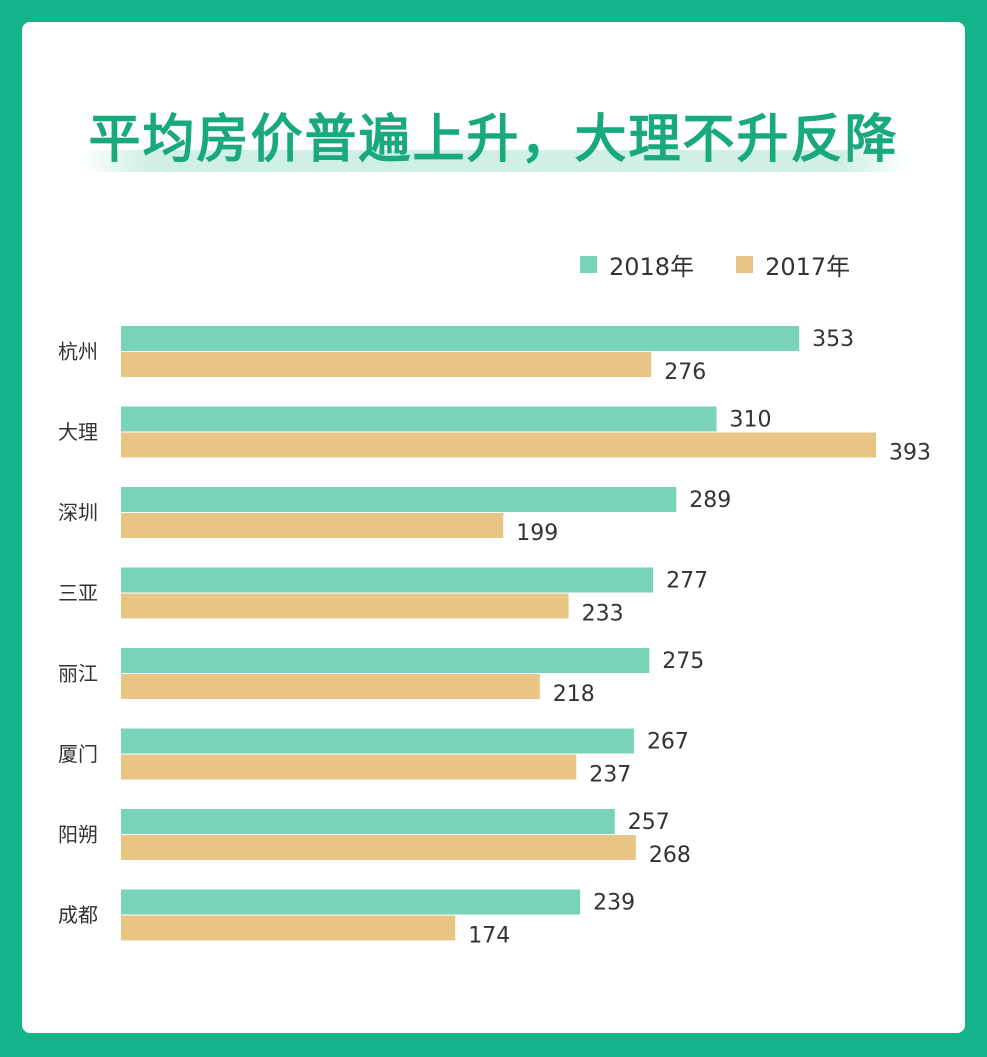 This screenshot has width=987, height=1057. What do you see at coordinates (78, 513) in the screenshot?
I see `category-label: 深圳` at bounding box center [78, 513].